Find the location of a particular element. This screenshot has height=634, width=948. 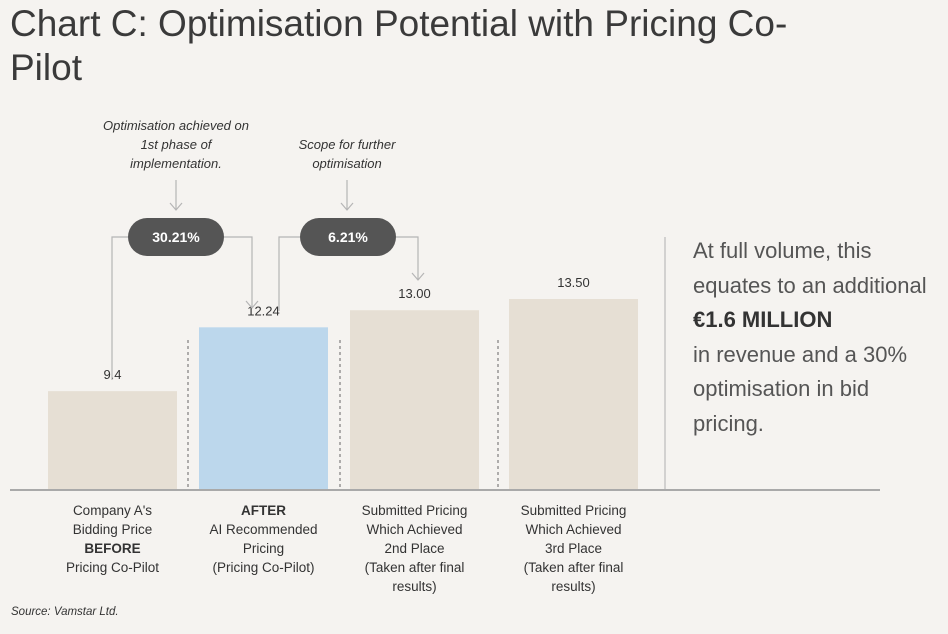

pill-1: 30.21% is located at coordinates (176, 237).